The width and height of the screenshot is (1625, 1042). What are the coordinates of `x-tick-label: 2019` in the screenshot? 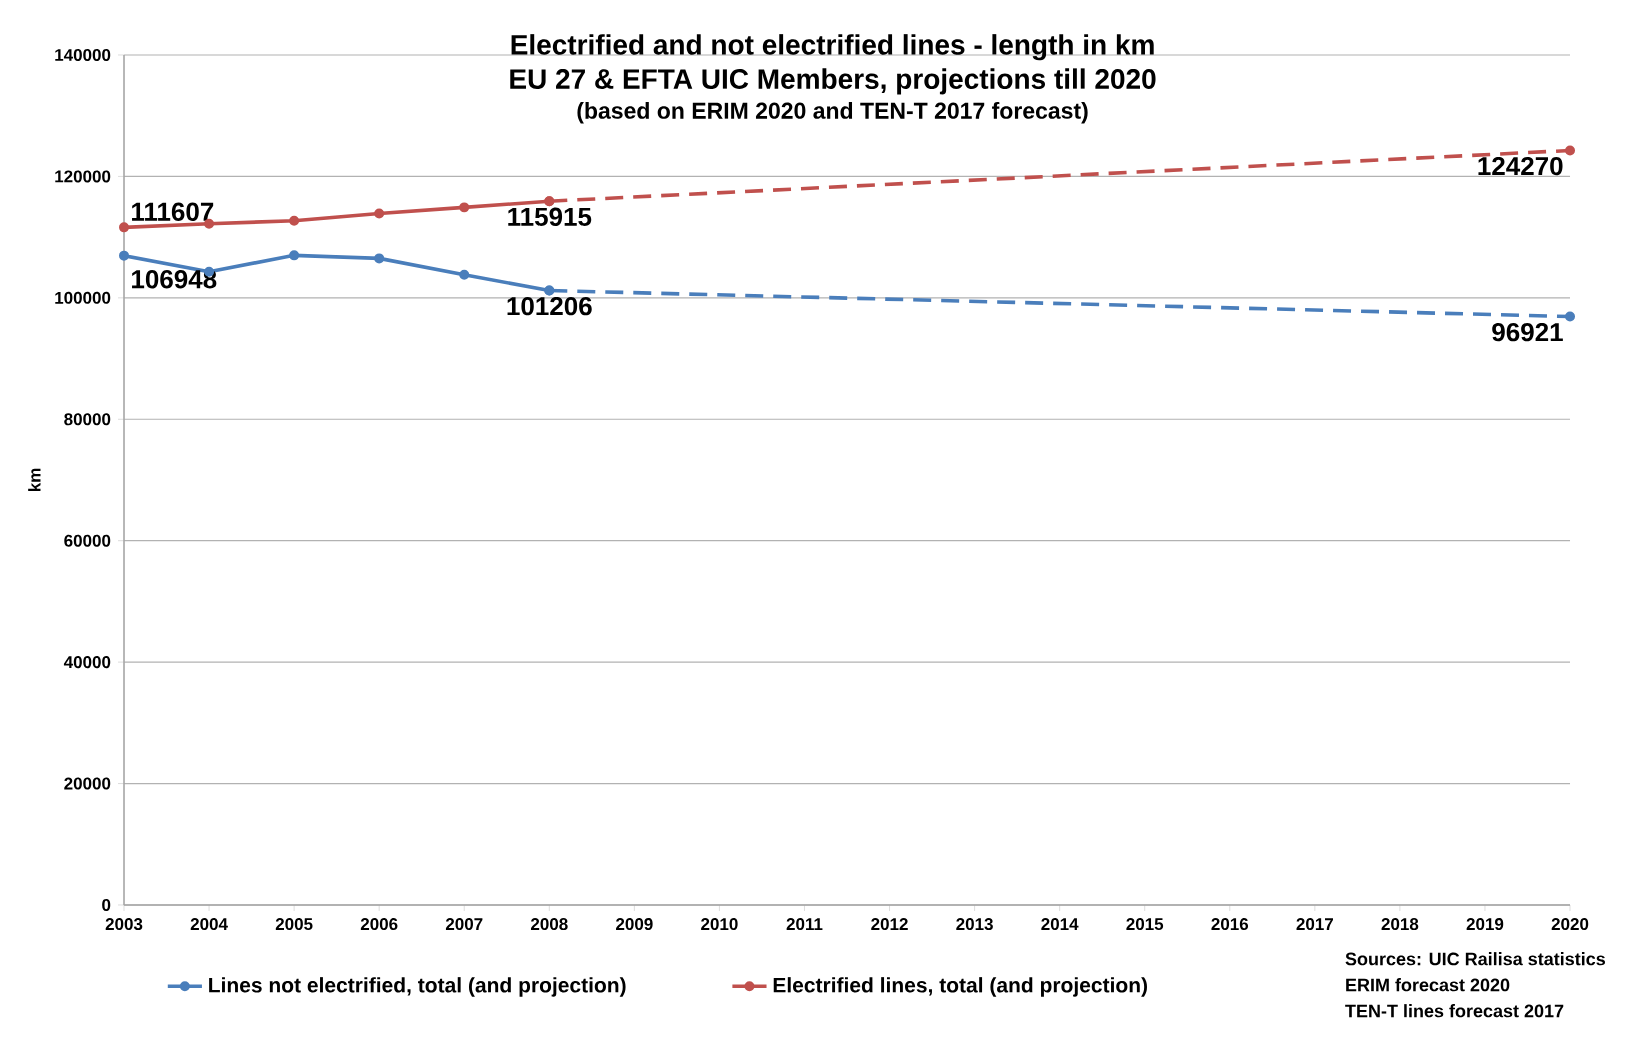 It's located at (1485, 924).